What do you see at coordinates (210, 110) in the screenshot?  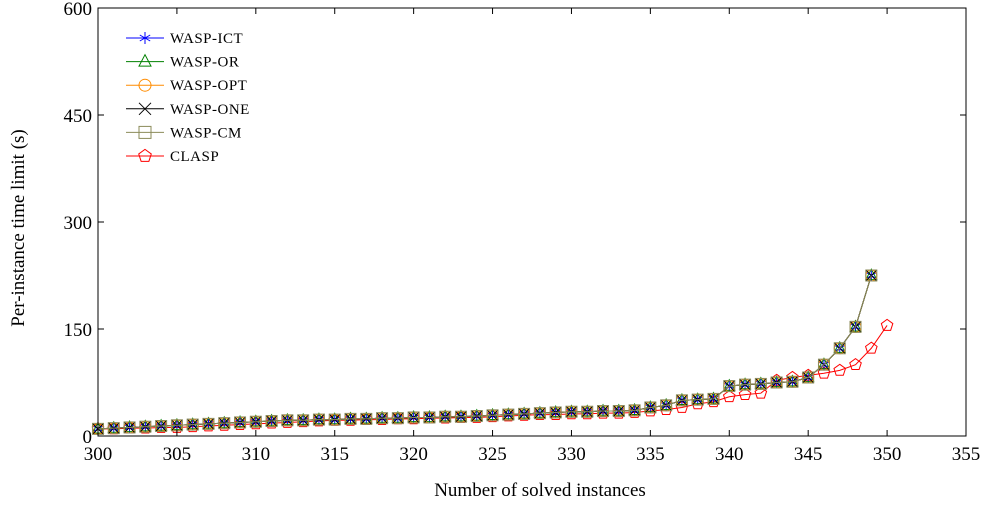 I see `legend-label: WASP-ONE` at bounding box center [210, 110].